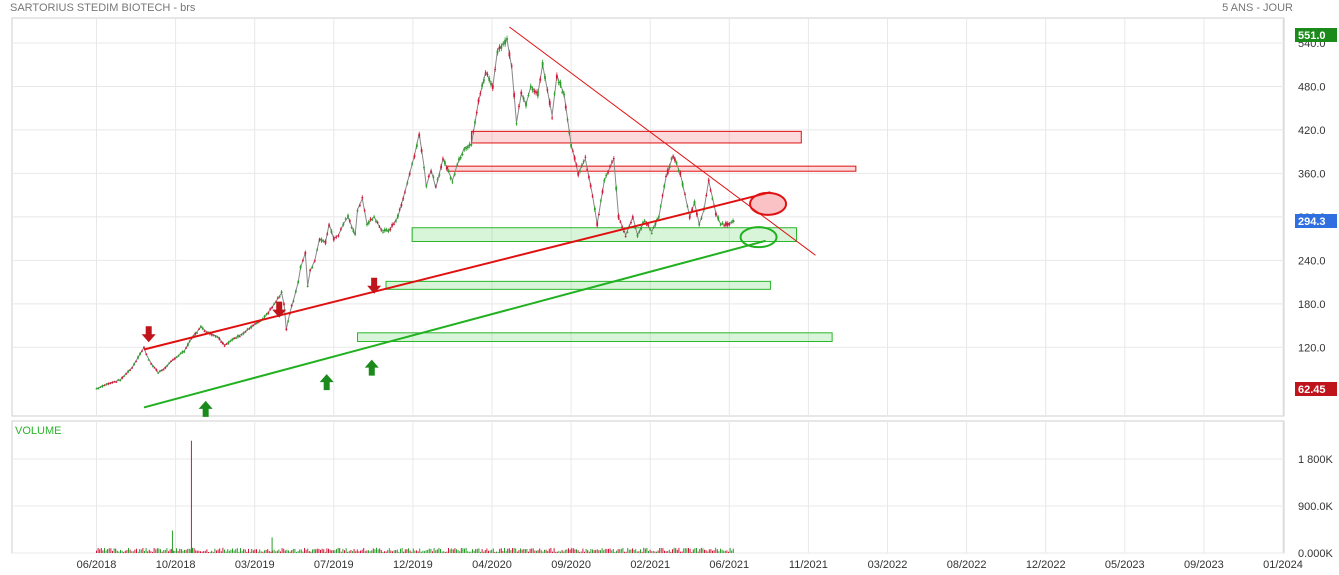  Describe the element at coordinates (808, 565) in the screenshot. I see `x-tick-label: 11/2021` at that location.